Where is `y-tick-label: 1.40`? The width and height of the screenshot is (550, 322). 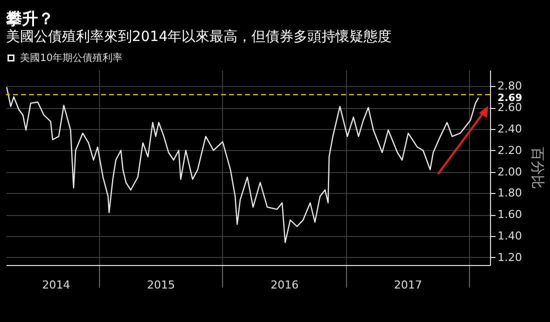 y-tick-label: 1.40 is located at coordinates (510, 236).